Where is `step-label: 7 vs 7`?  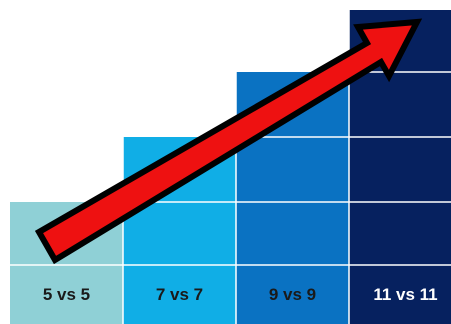
step-label: 7 vs 7 is located at coordinates (179, 294).